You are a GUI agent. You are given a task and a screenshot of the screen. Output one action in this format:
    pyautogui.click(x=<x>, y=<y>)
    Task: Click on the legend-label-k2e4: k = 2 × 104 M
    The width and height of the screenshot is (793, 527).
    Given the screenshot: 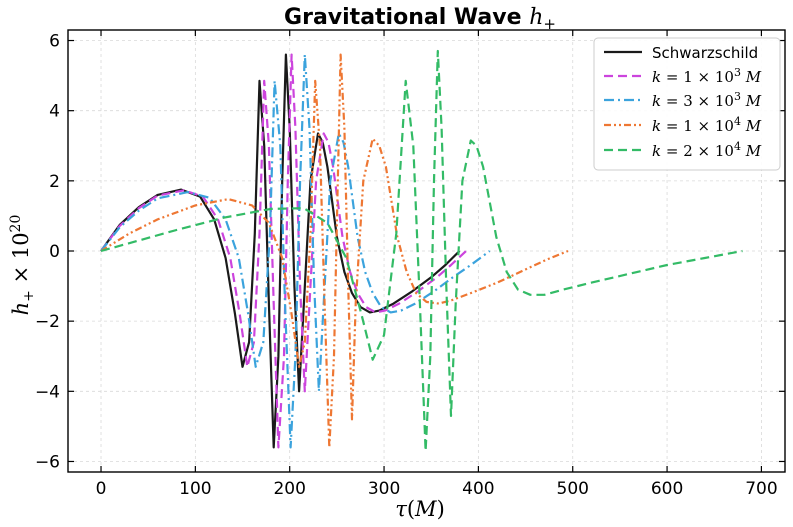 What is the action you would take?
    pyautogui.click(x=707, y=150)
    